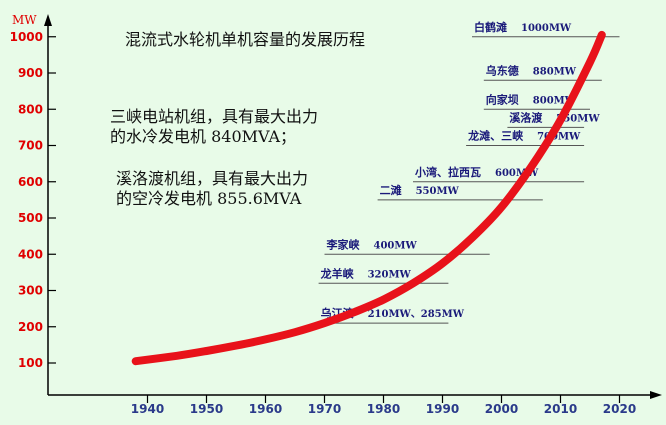 The image size is (666, 425). I want to click on y-tick-label: 300, so click(30, 291).